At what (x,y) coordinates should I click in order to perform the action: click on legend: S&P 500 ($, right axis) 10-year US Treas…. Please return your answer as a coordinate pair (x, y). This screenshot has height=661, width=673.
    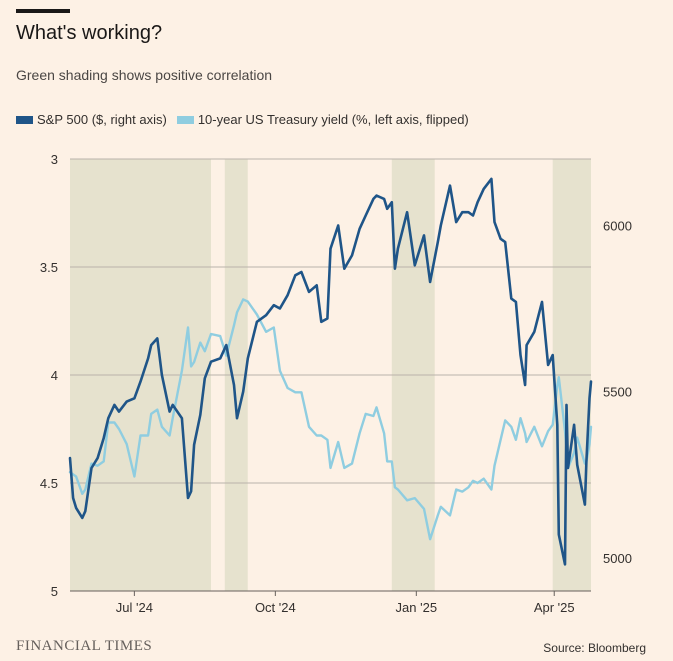
    Looking at the image, I should click on (247, 119).